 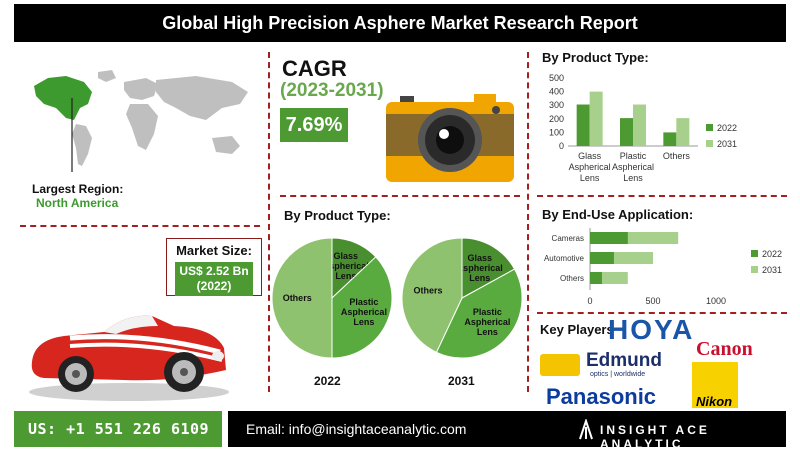 I want to click on footer-email: Email: info@insightaceanalytic.com, so click(x=356, y=429).